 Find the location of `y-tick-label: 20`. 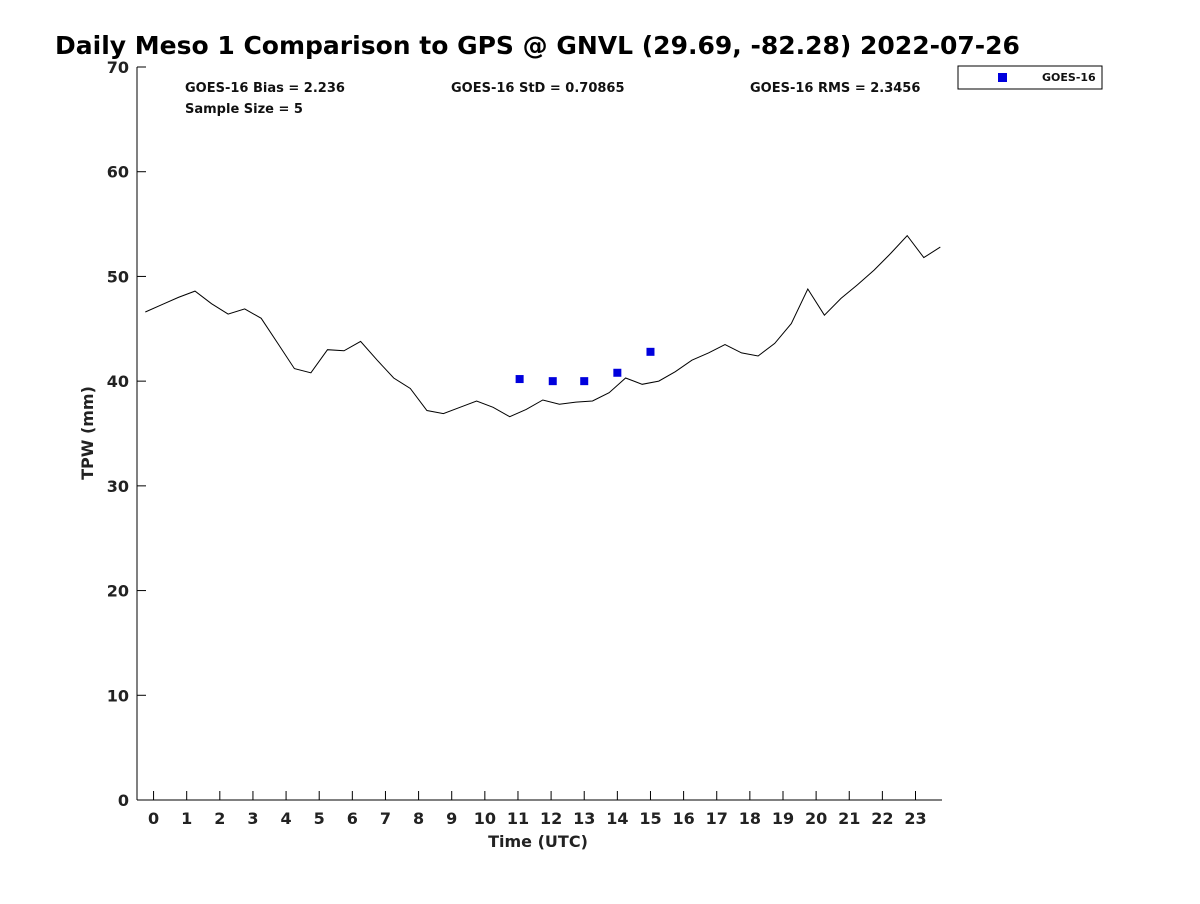

y-tick-label: 20 is located at coordinates (118, 591).